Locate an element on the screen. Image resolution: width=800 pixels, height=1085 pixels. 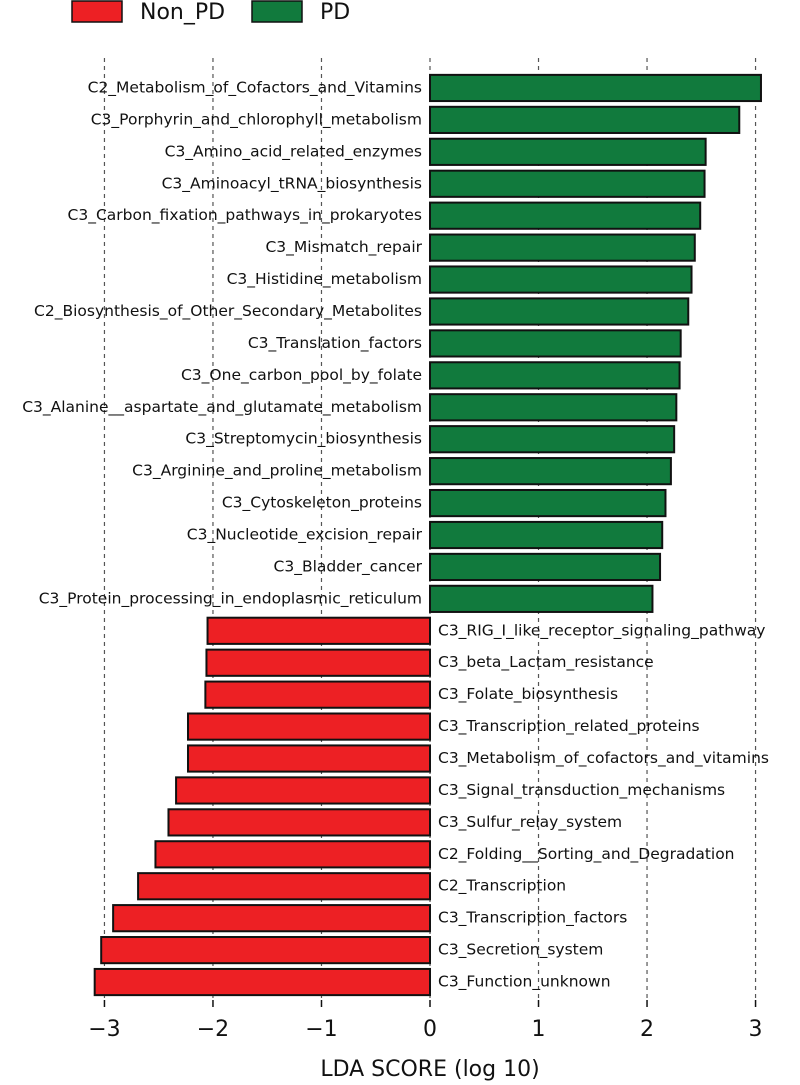
category-label: C2_Folding__Sorting_and_Degradation is located at coordinates (586, 854).